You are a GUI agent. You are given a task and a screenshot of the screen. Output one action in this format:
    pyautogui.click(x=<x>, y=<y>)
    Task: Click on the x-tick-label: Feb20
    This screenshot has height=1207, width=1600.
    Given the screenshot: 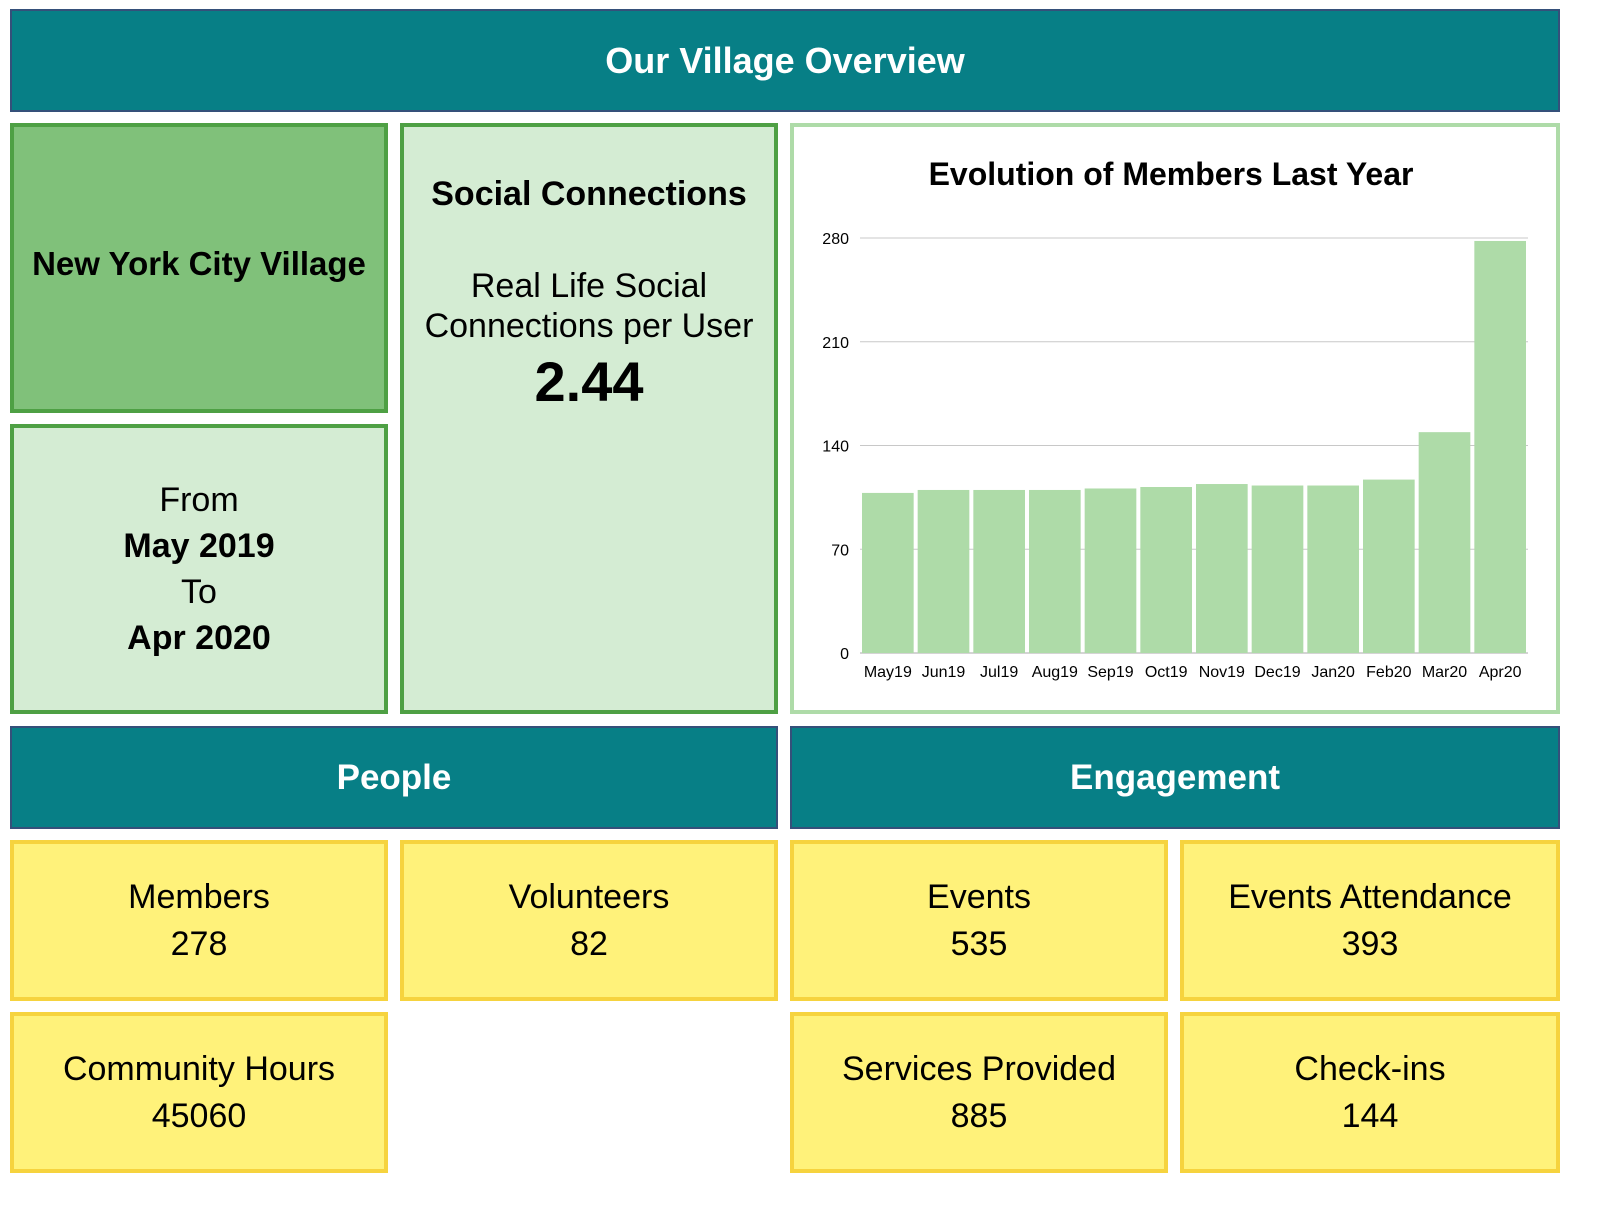 What is the action you would take?
    pyautogui.click(x=1388, y=672)
    